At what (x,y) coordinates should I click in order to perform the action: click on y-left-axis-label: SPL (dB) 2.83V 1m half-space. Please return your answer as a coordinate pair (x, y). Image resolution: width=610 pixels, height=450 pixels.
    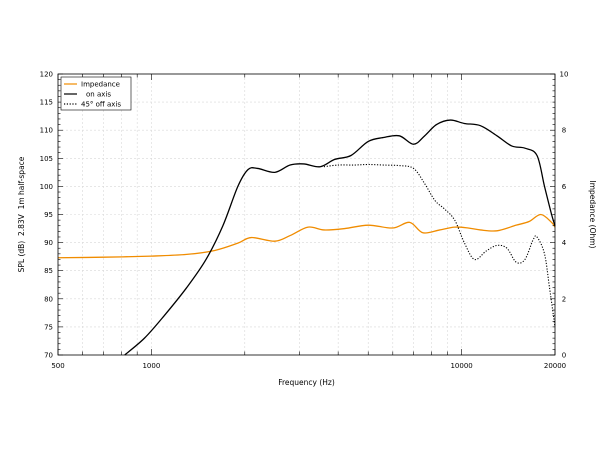
    Looking at the image, I should click on (21, 214).